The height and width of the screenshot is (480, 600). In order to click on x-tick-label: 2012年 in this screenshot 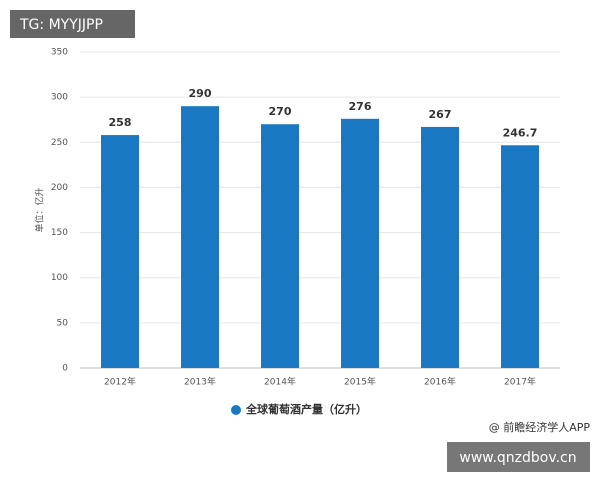, I will do `click(120, 382)`.